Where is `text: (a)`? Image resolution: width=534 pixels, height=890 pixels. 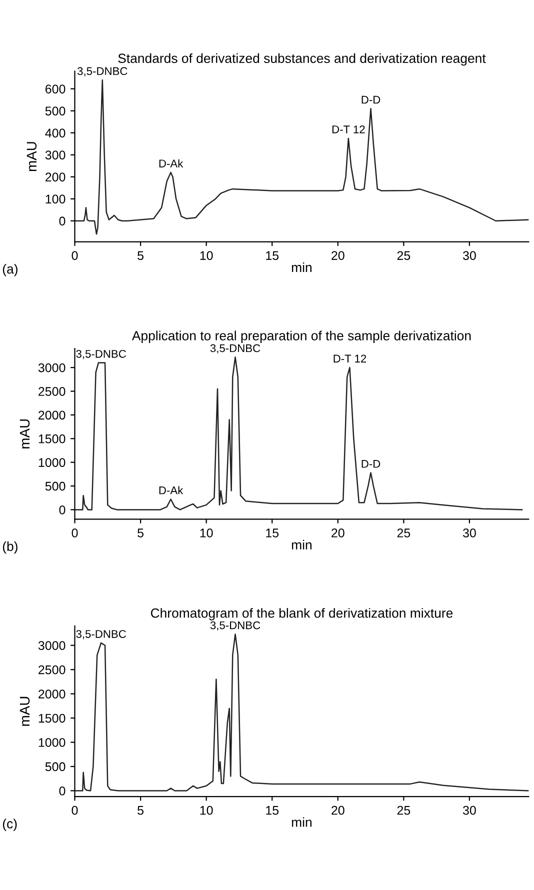 text: (a) is located at coordinates (10, 270).